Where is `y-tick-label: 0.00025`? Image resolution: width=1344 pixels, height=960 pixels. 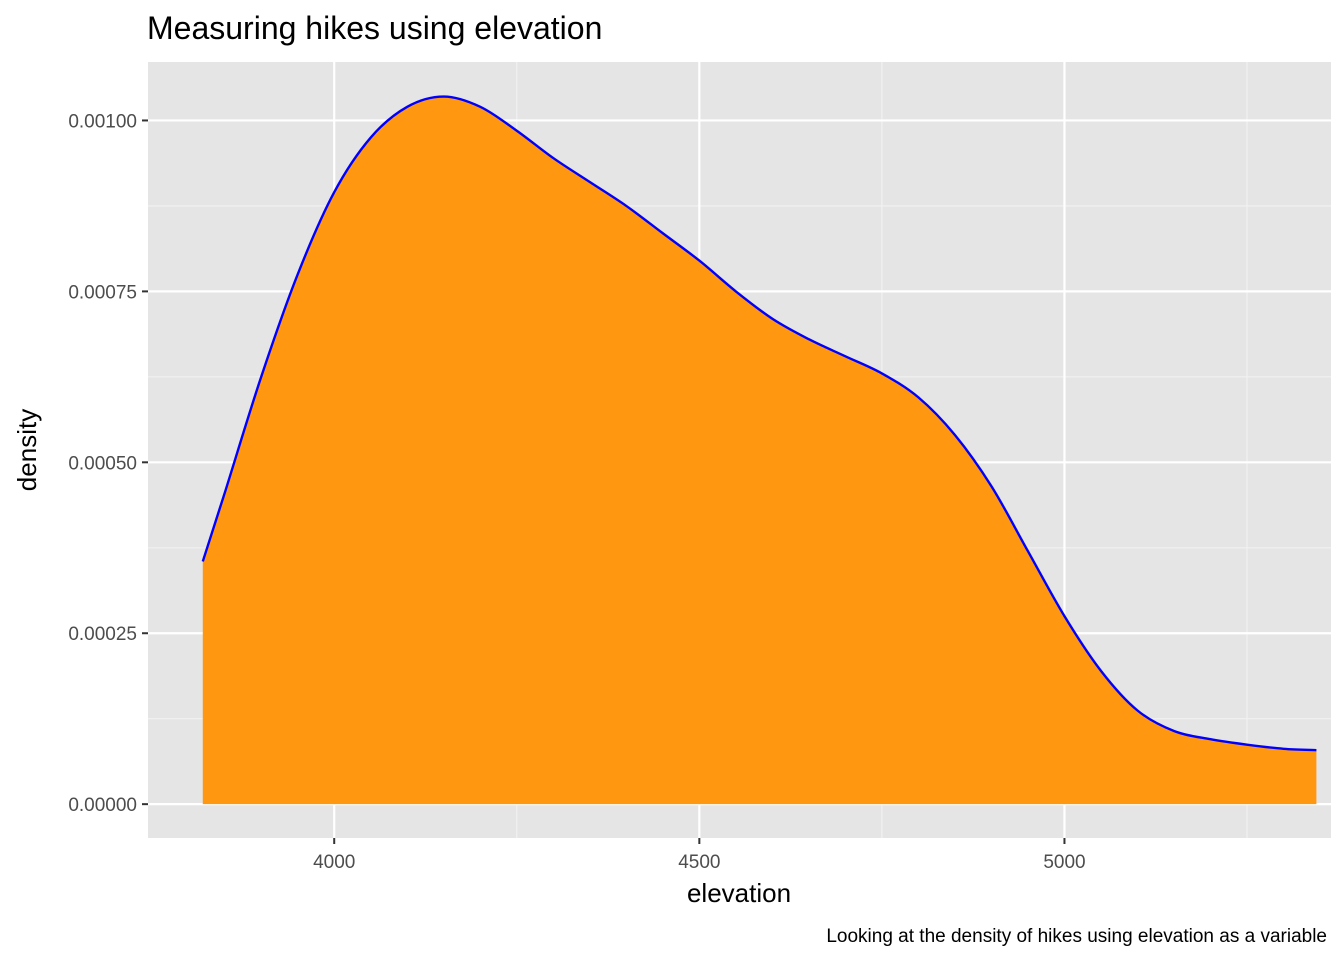
y-tick-label: 0.00025 is located at coordinates (102, 634).